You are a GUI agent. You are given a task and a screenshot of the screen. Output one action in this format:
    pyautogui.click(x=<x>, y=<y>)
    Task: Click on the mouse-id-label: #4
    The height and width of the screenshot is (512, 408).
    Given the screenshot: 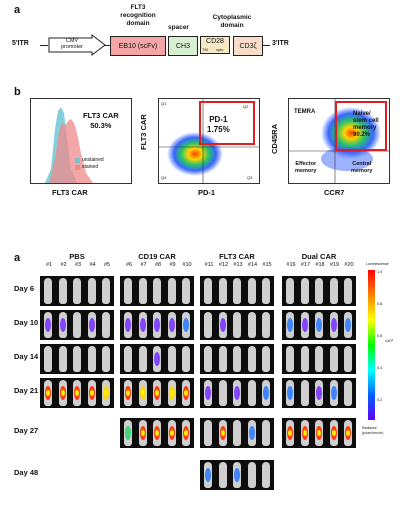 What is the action you would take?
    pyautogui.click(x=92, y=265)
    